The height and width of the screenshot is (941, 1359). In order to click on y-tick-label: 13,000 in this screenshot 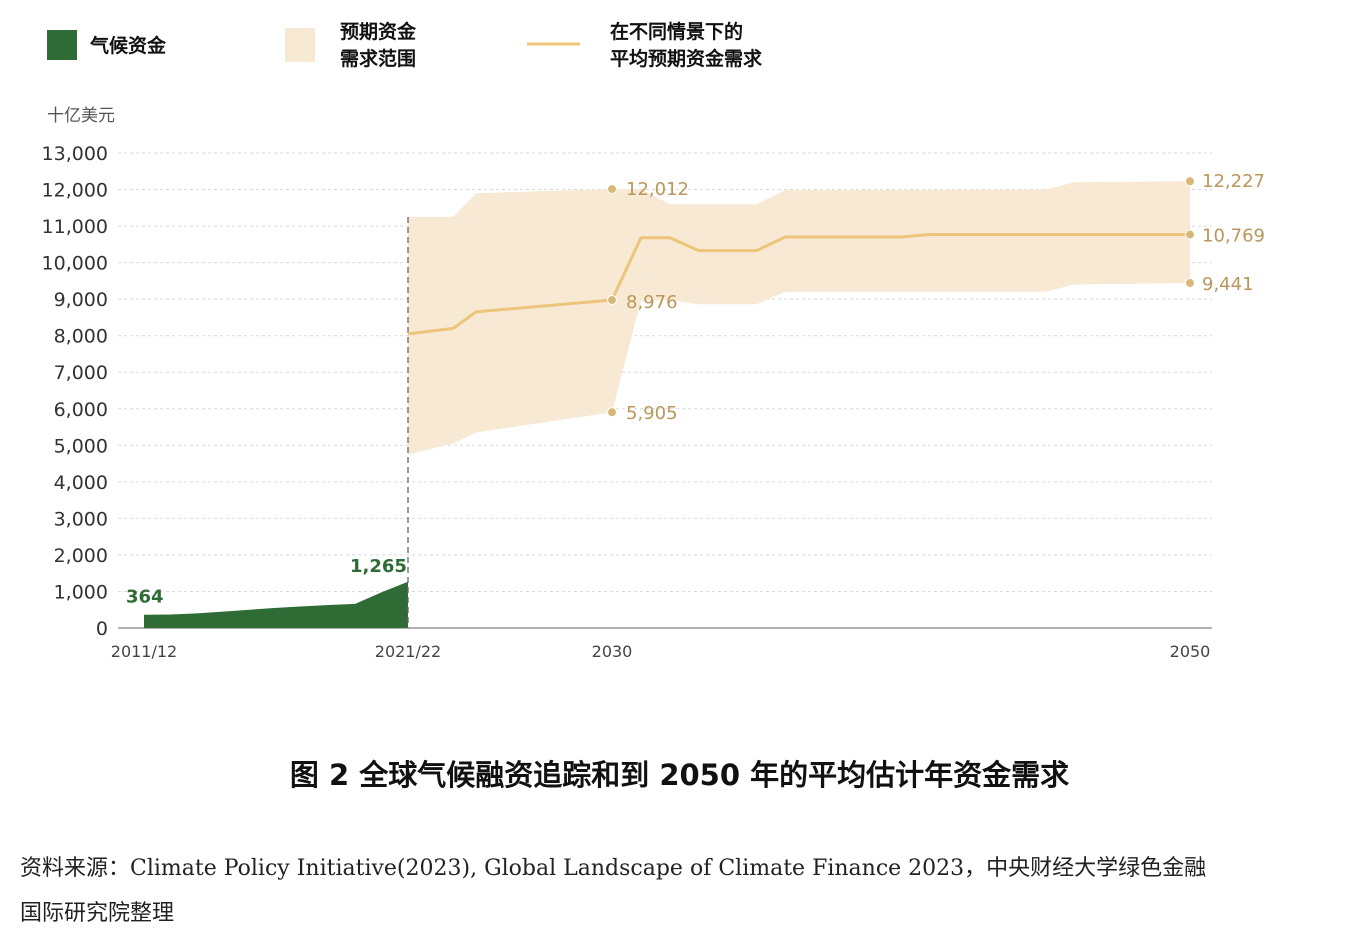, I will do `click(75, 154)`.